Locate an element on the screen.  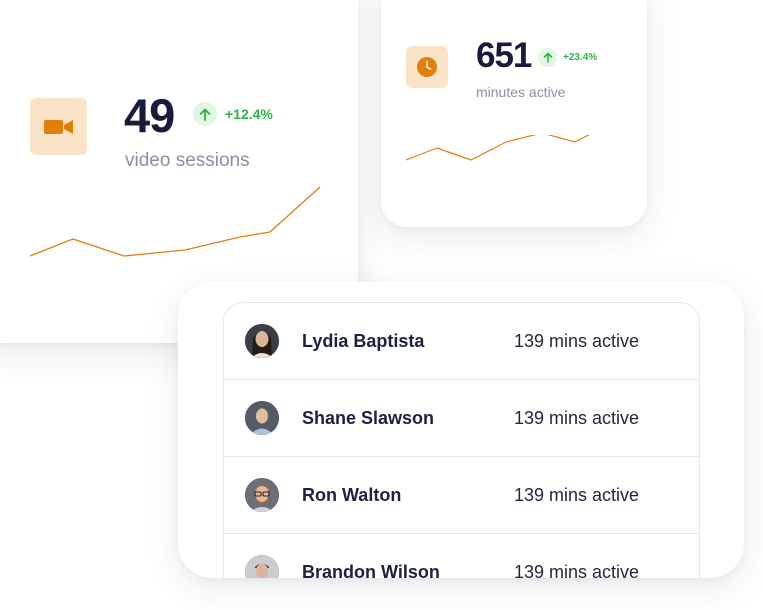
list-item: Brandon Wilson 139 mins active is located at coordinates (461, 555).